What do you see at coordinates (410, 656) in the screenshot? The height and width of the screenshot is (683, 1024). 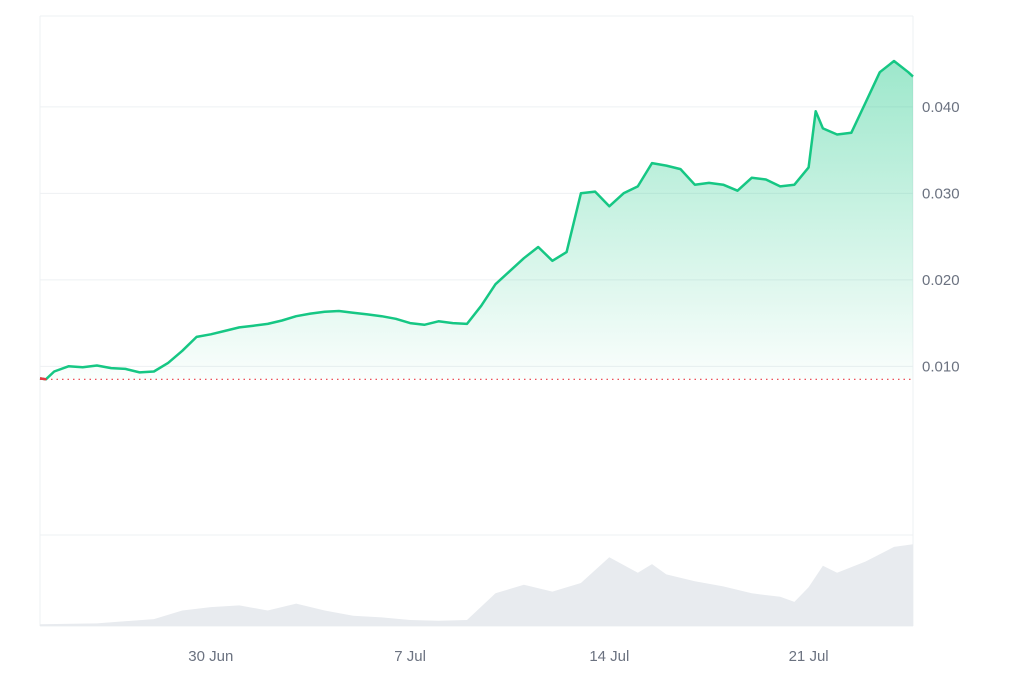 I see `x-tick-label: 7 Jul` at bounding box center [410, 656].